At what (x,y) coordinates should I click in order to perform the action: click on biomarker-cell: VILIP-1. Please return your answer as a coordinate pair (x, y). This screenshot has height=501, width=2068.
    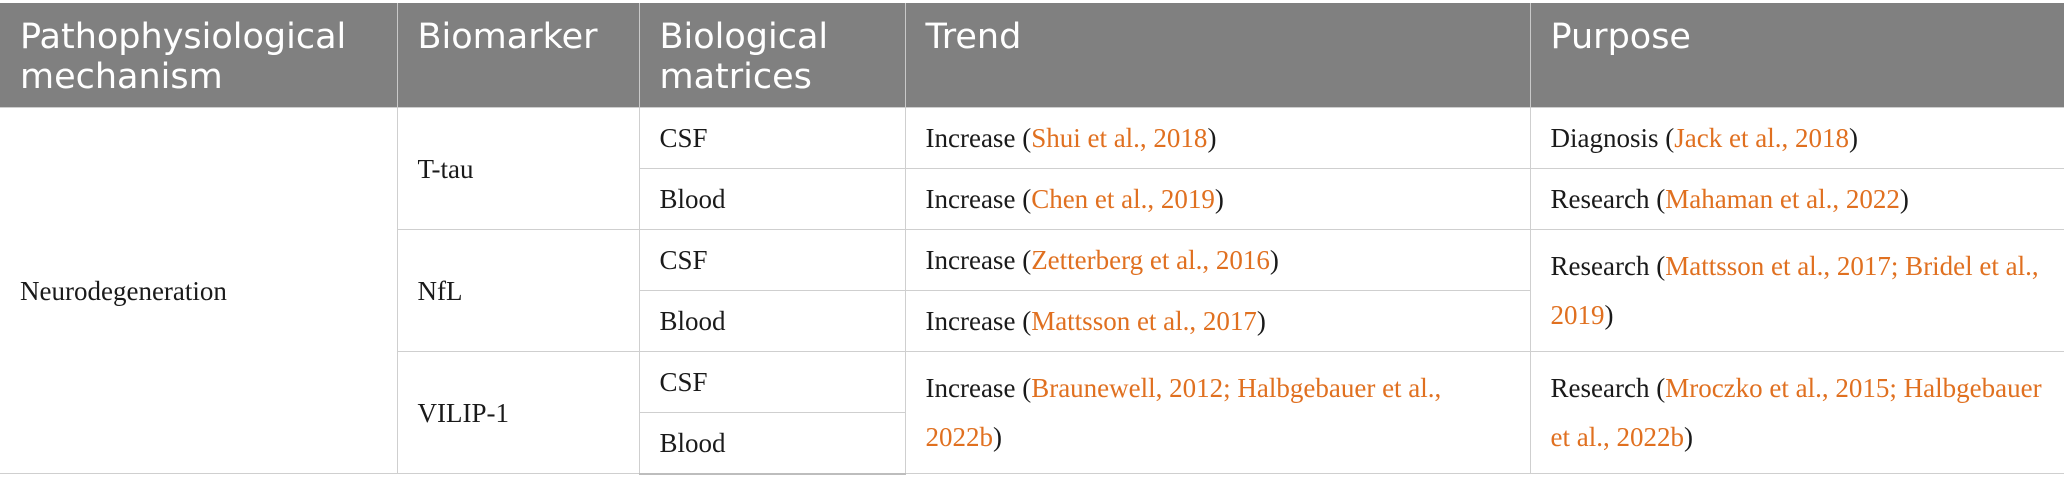
    Looking at the image, I should click on (518, 412).